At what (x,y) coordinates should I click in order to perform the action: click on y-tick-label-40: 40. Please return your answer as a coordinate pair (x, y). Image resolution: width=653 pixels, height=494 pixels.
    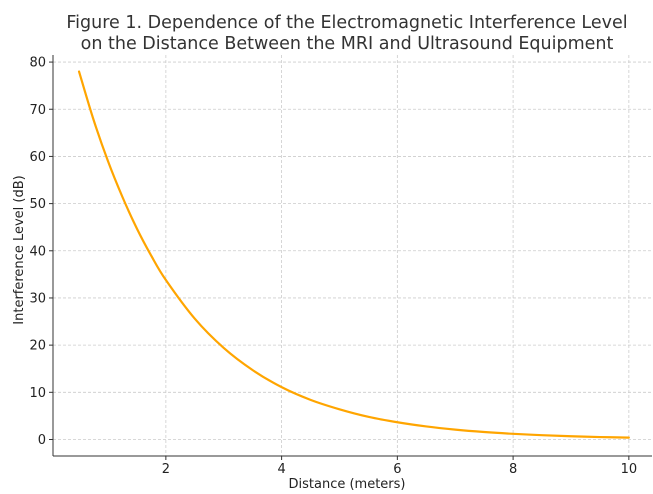
    Looking at the image, I should click on (37, 251).